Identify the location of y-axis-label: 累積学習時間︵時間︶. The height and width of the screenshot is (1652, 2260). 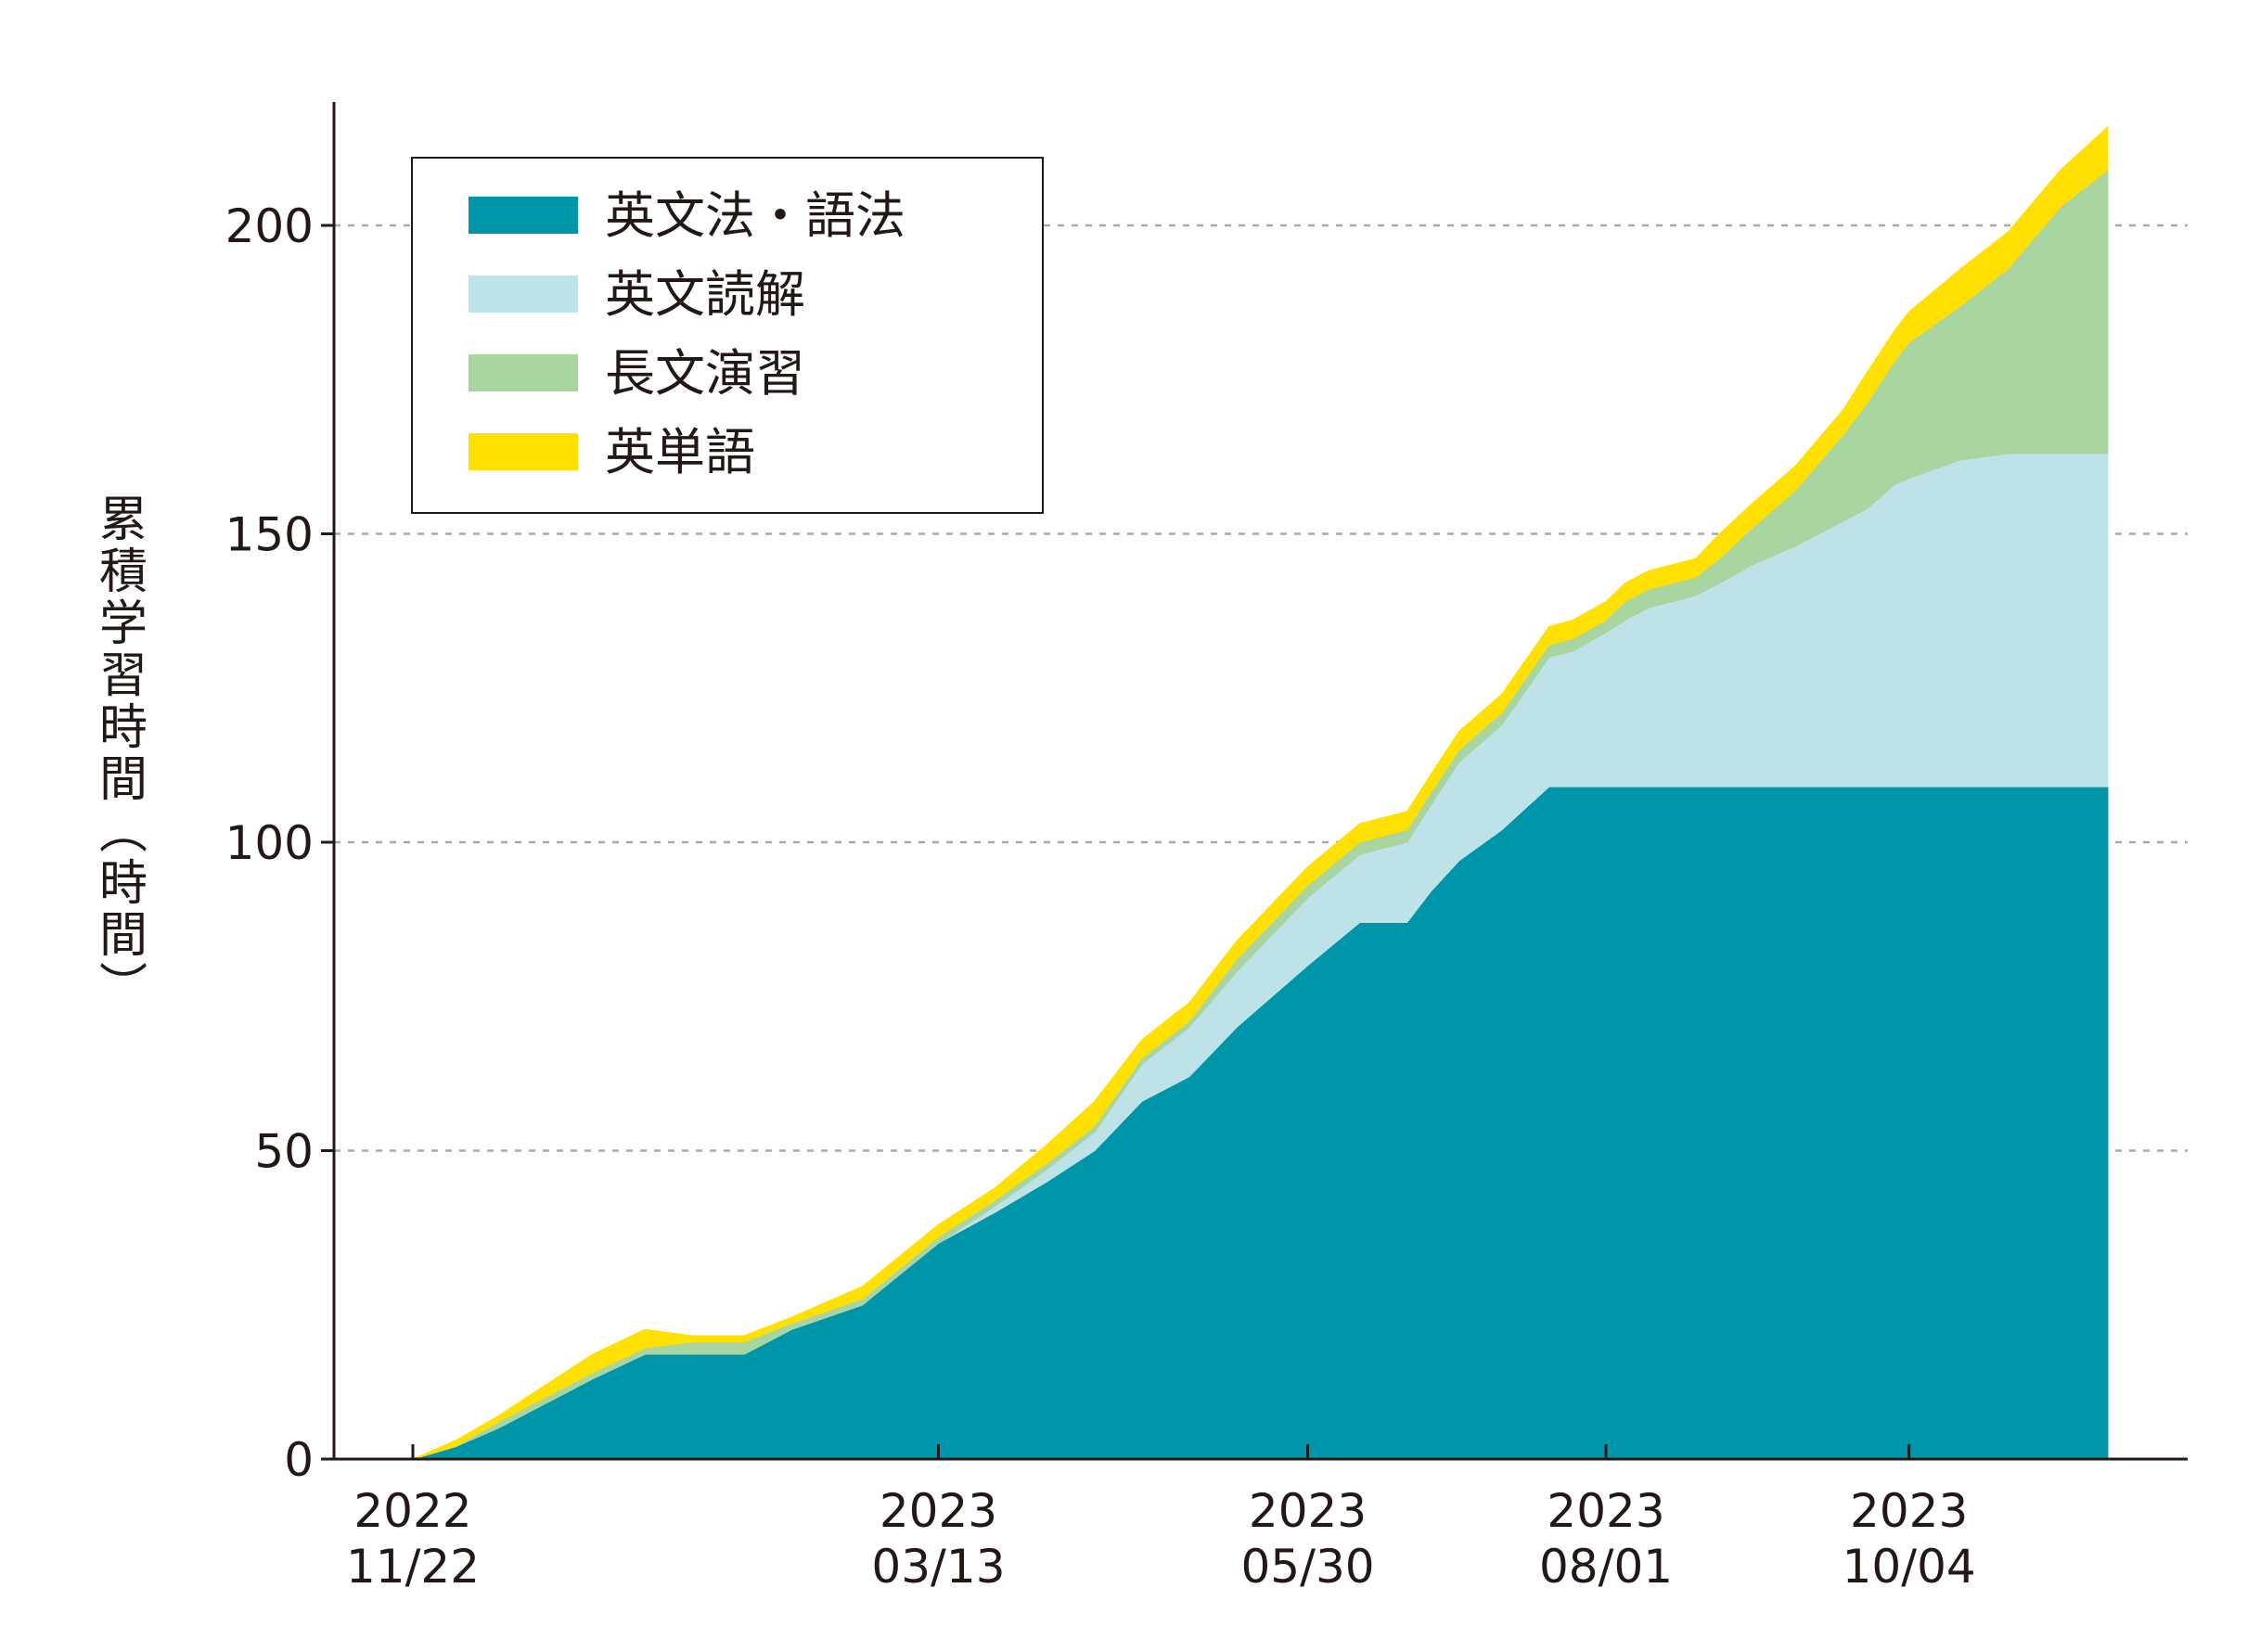
(123, 754).